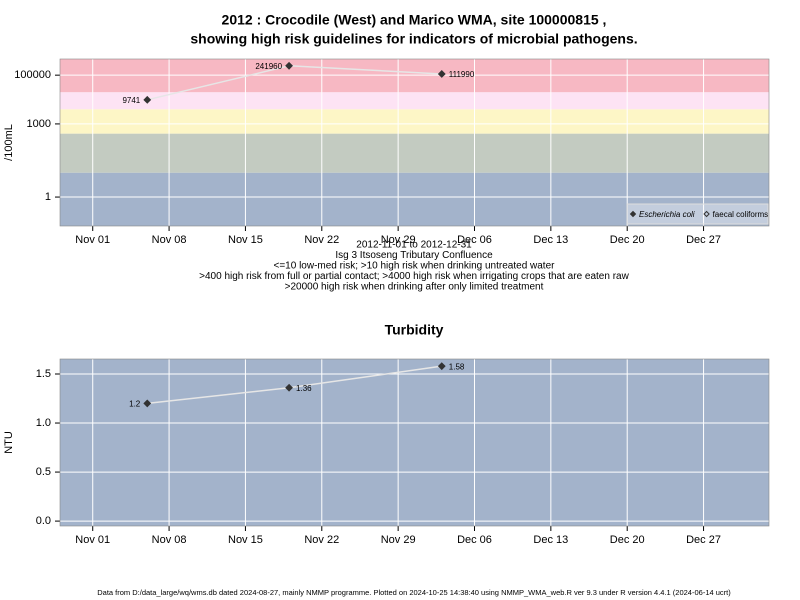 This screenshot has height=600, width=800. What do you see at coordinates (462, 74) in the screenshot?
I see `data-label: 111990` at bounding box center [462, 74].